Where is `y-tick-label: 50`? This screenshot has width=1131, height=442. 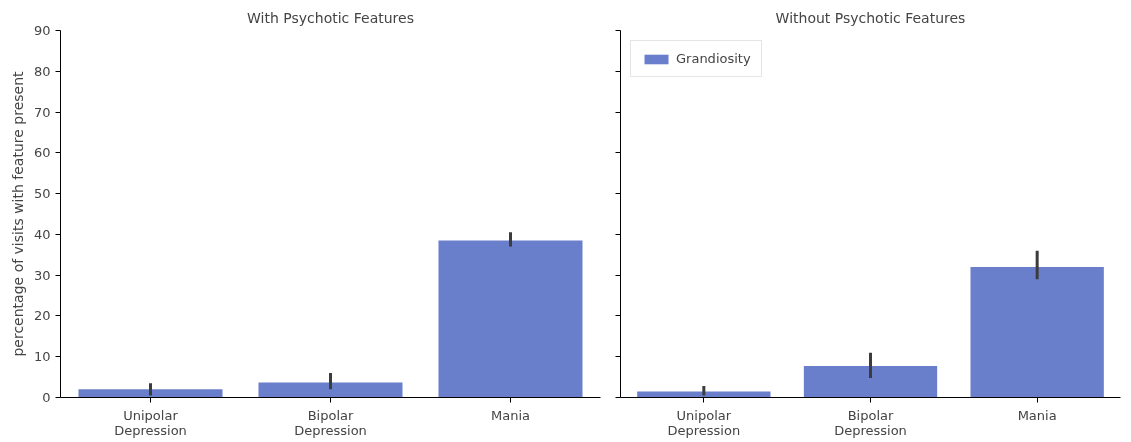
y-tick-label: 50 is located at coordinates (42, 194).